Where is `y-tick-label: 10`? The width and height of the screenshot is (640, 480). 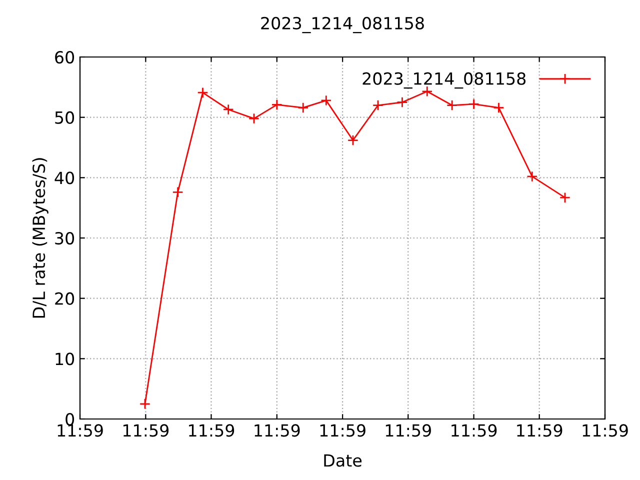 y-tick-label: 10 is located at coordinates (65, 359).